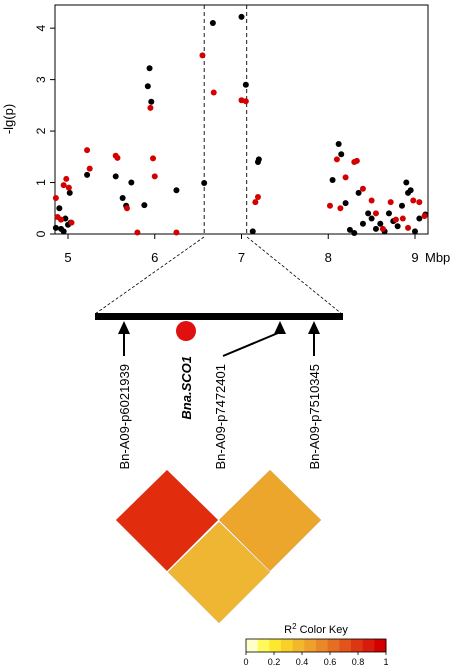 Image resolution: width=454 pixels, height=669 pixels. What do you see at coordinates (41, 233) in the screenshot?
I see `y-tick-label: 0` at bounding box center [41, 233].